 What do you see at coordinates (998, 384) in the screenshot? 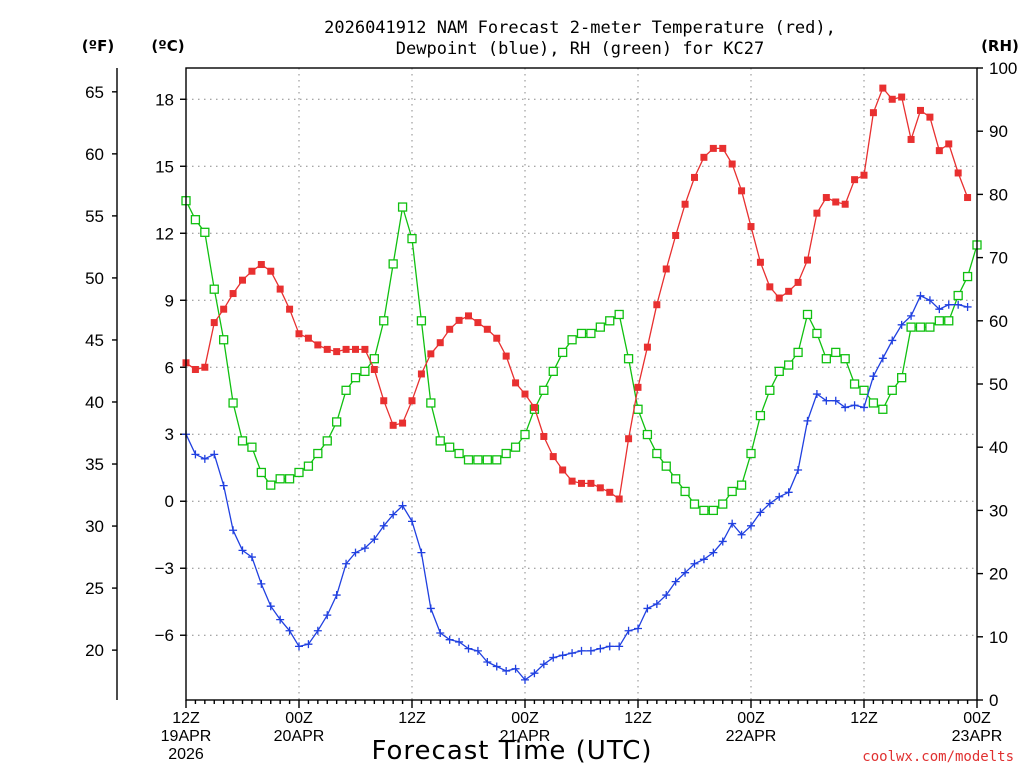
I see `rh-tick-label: 50` at bounding box center [998, 384].